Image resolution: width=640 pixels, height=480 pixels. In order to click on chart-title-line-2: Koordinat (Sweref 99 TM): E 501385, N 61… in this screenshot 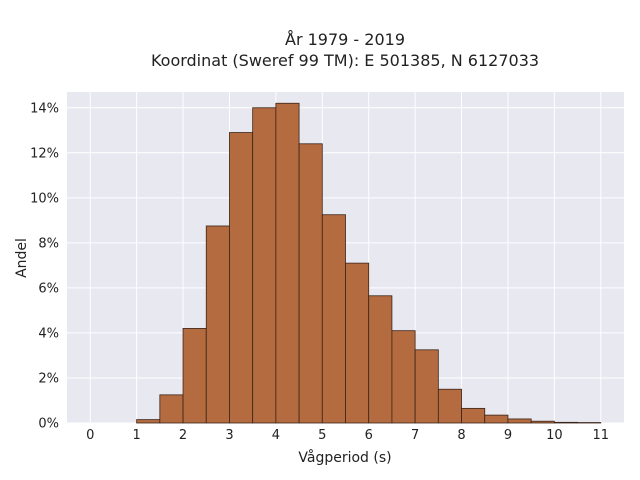, I will do `click(345, 60)`.